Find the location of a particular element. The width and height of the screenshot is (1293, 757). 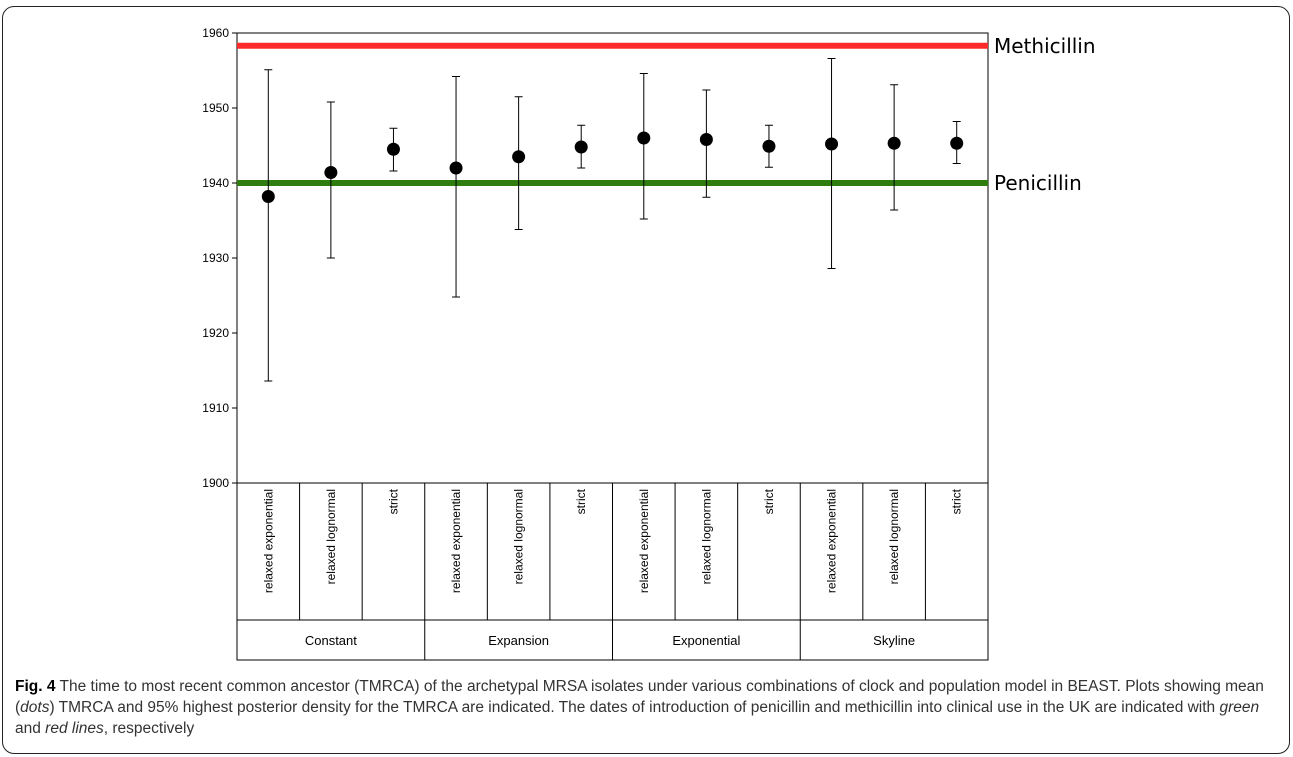

y-tick-label: 1950 is located at coordinates (215, 108).